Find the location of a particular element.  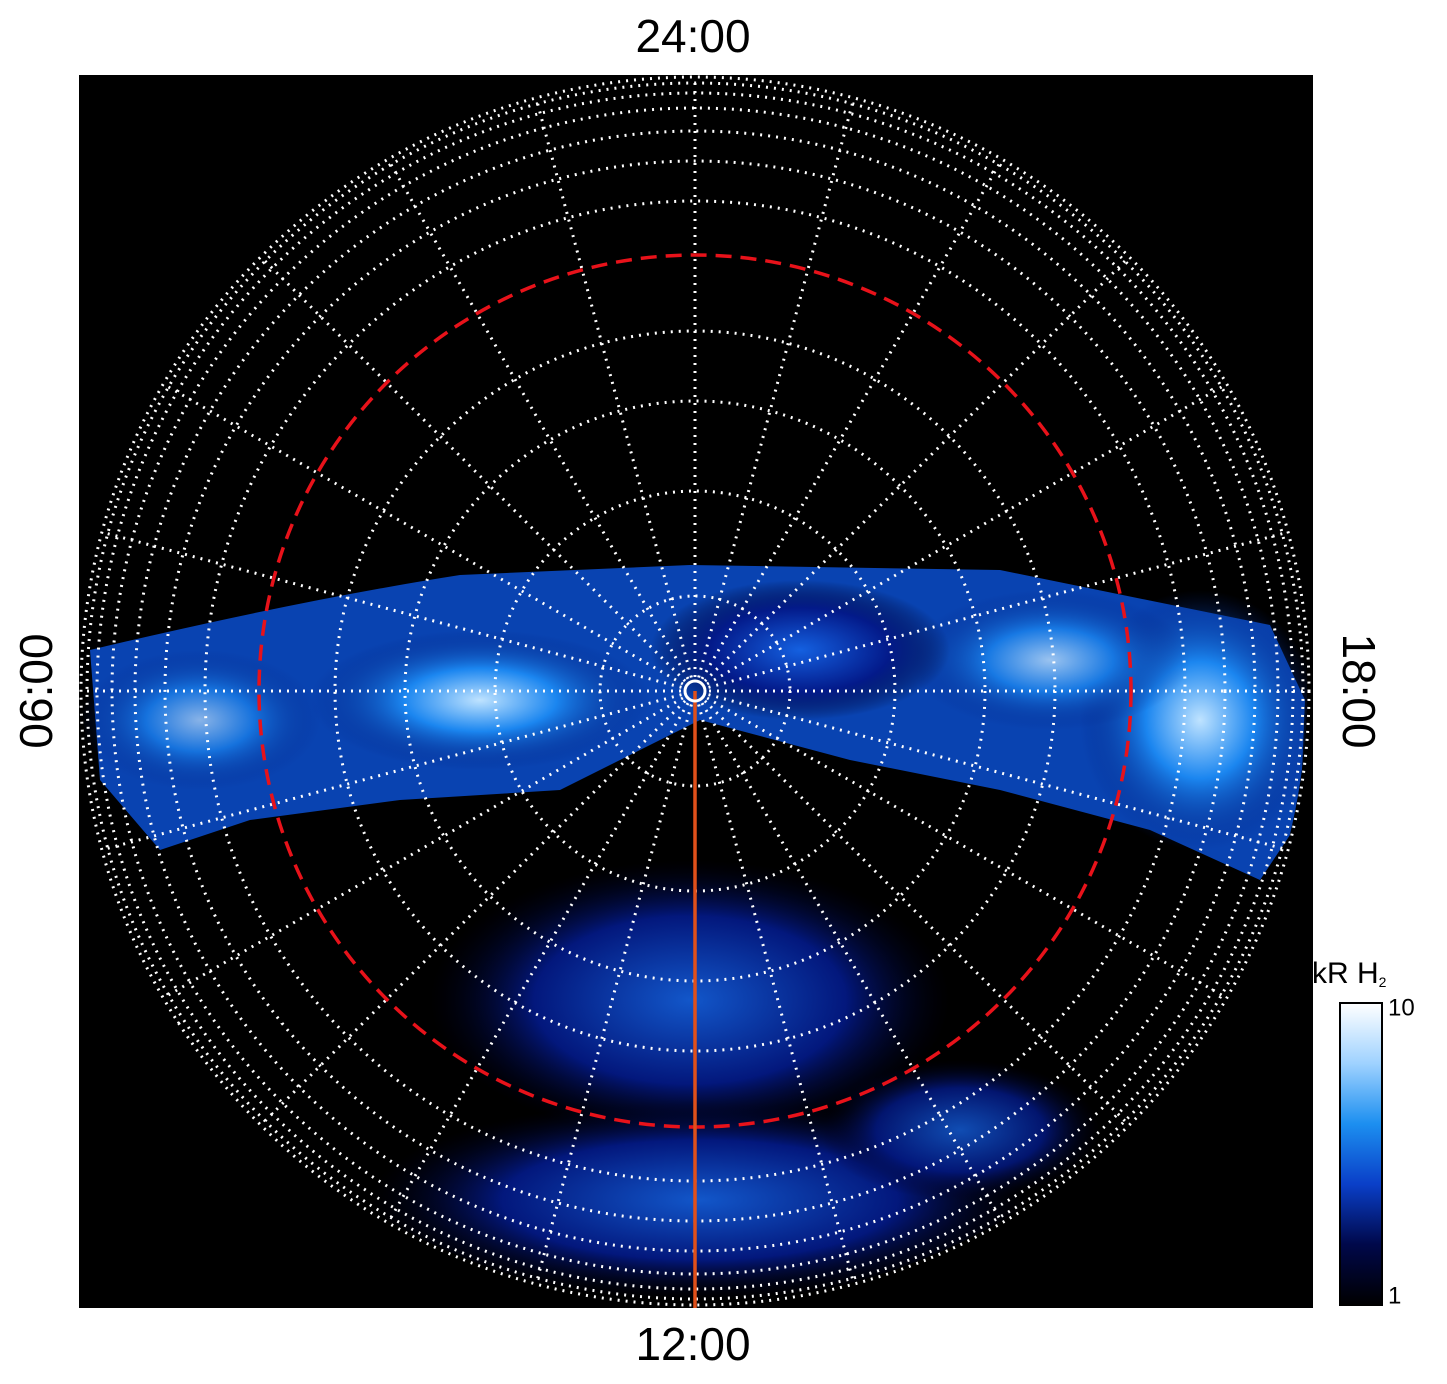

right-label: 18:00 is located at coordinates (1359, 690).